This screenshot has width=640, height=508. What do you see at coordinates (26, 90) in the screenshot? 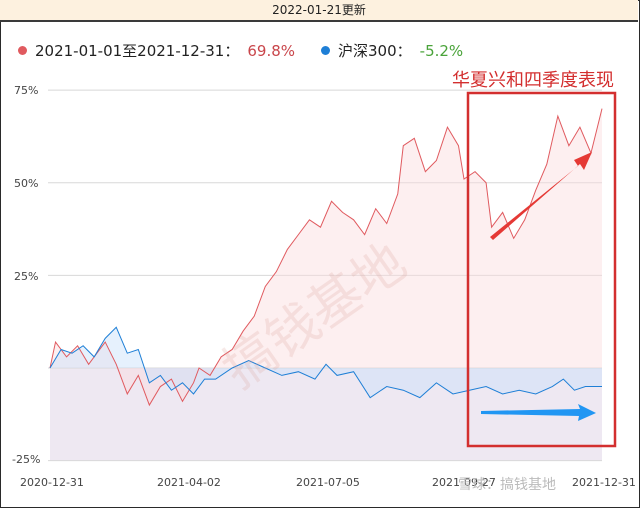
I see `y-tick-75: 75%` at bounding box center [26, 90].